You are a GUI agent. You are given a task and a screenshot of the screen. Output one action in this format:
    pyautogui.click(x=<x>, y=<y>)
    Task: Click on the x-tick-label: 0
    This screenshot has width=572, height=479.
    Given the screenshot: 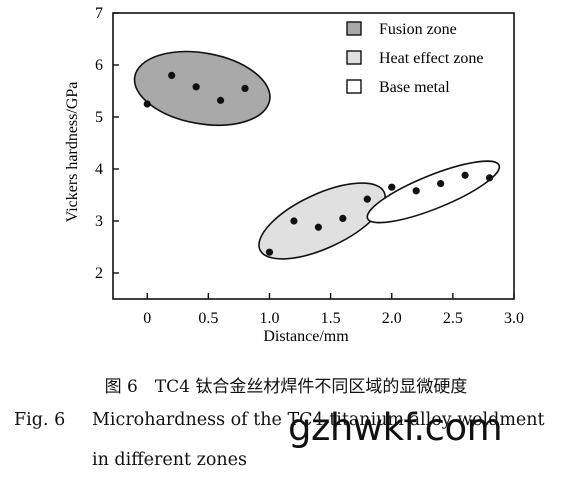 What is the action you would take?
    pyautogui.click(x=147, y=318)
    